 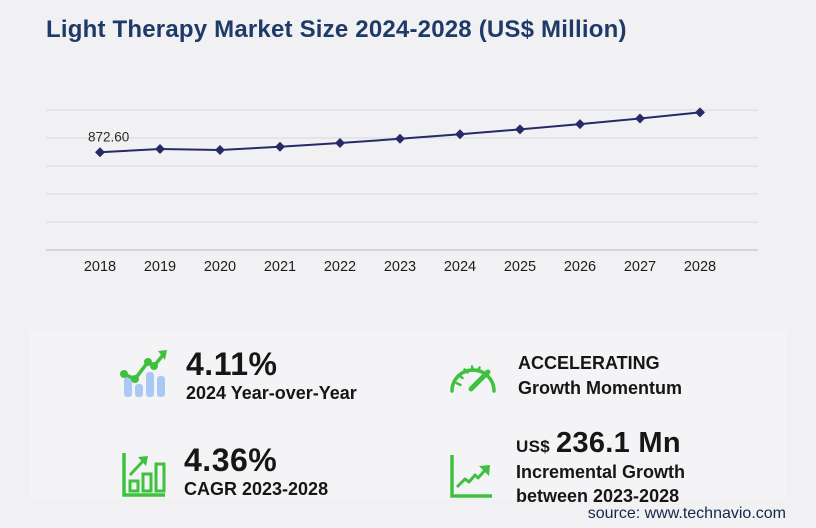 I want to click on x-axis-label: 2023, so click(x=400, y=267).